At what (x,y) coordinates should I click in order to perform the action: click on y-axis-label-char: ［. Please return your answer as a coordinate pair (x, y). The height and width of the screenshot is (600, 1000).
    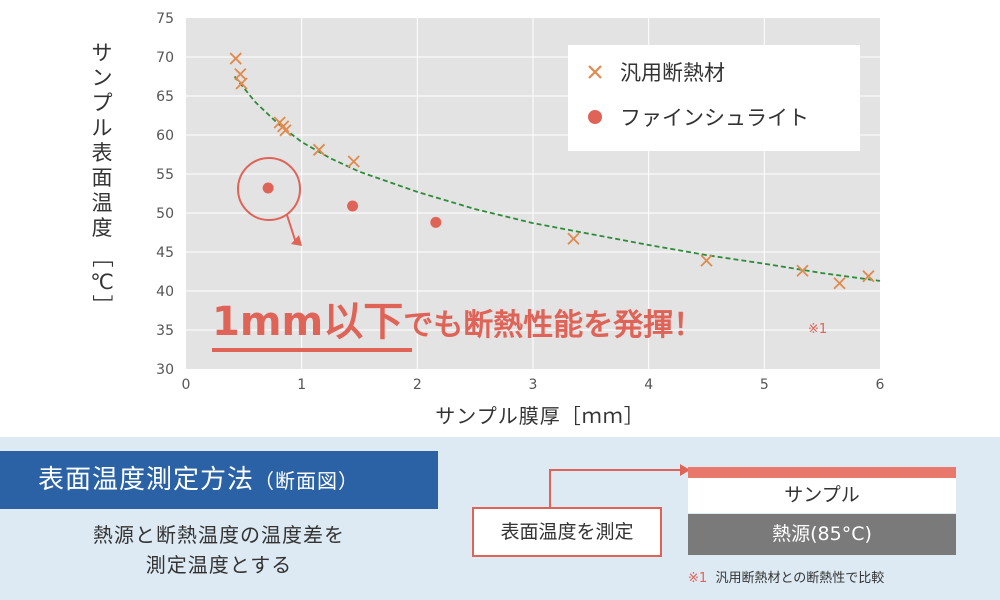
    Looking at the image, I should click on (102, 257).